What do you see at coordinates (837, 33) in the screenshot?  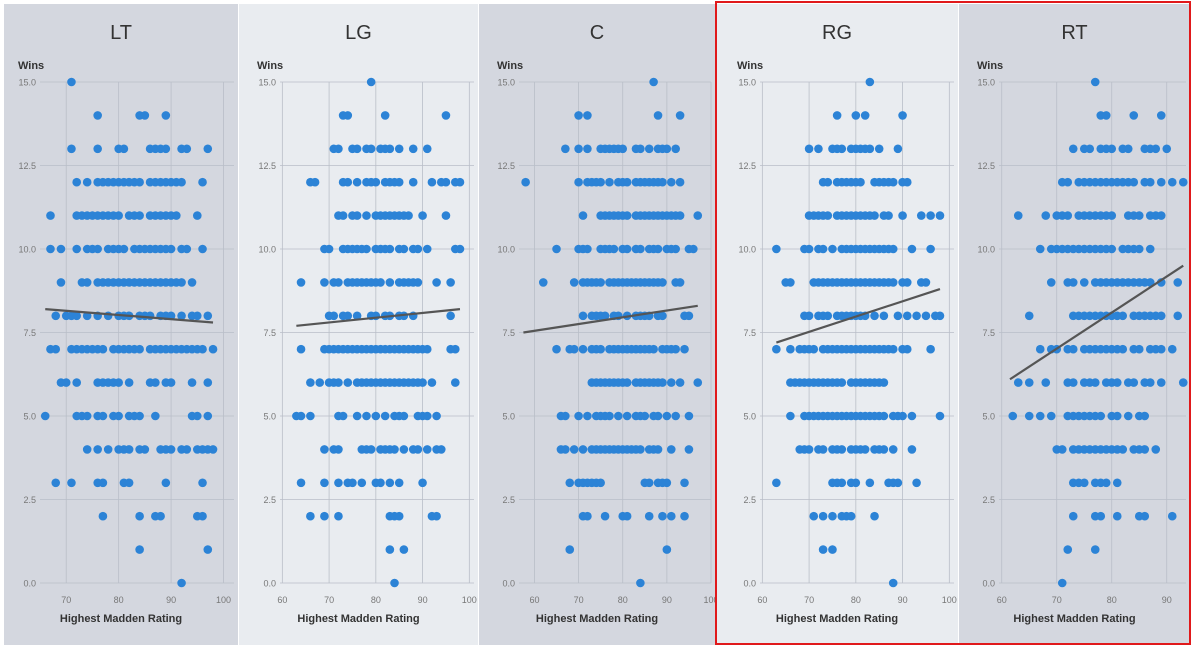 I see `panel-title: RG` at bounding box center [837, 33].